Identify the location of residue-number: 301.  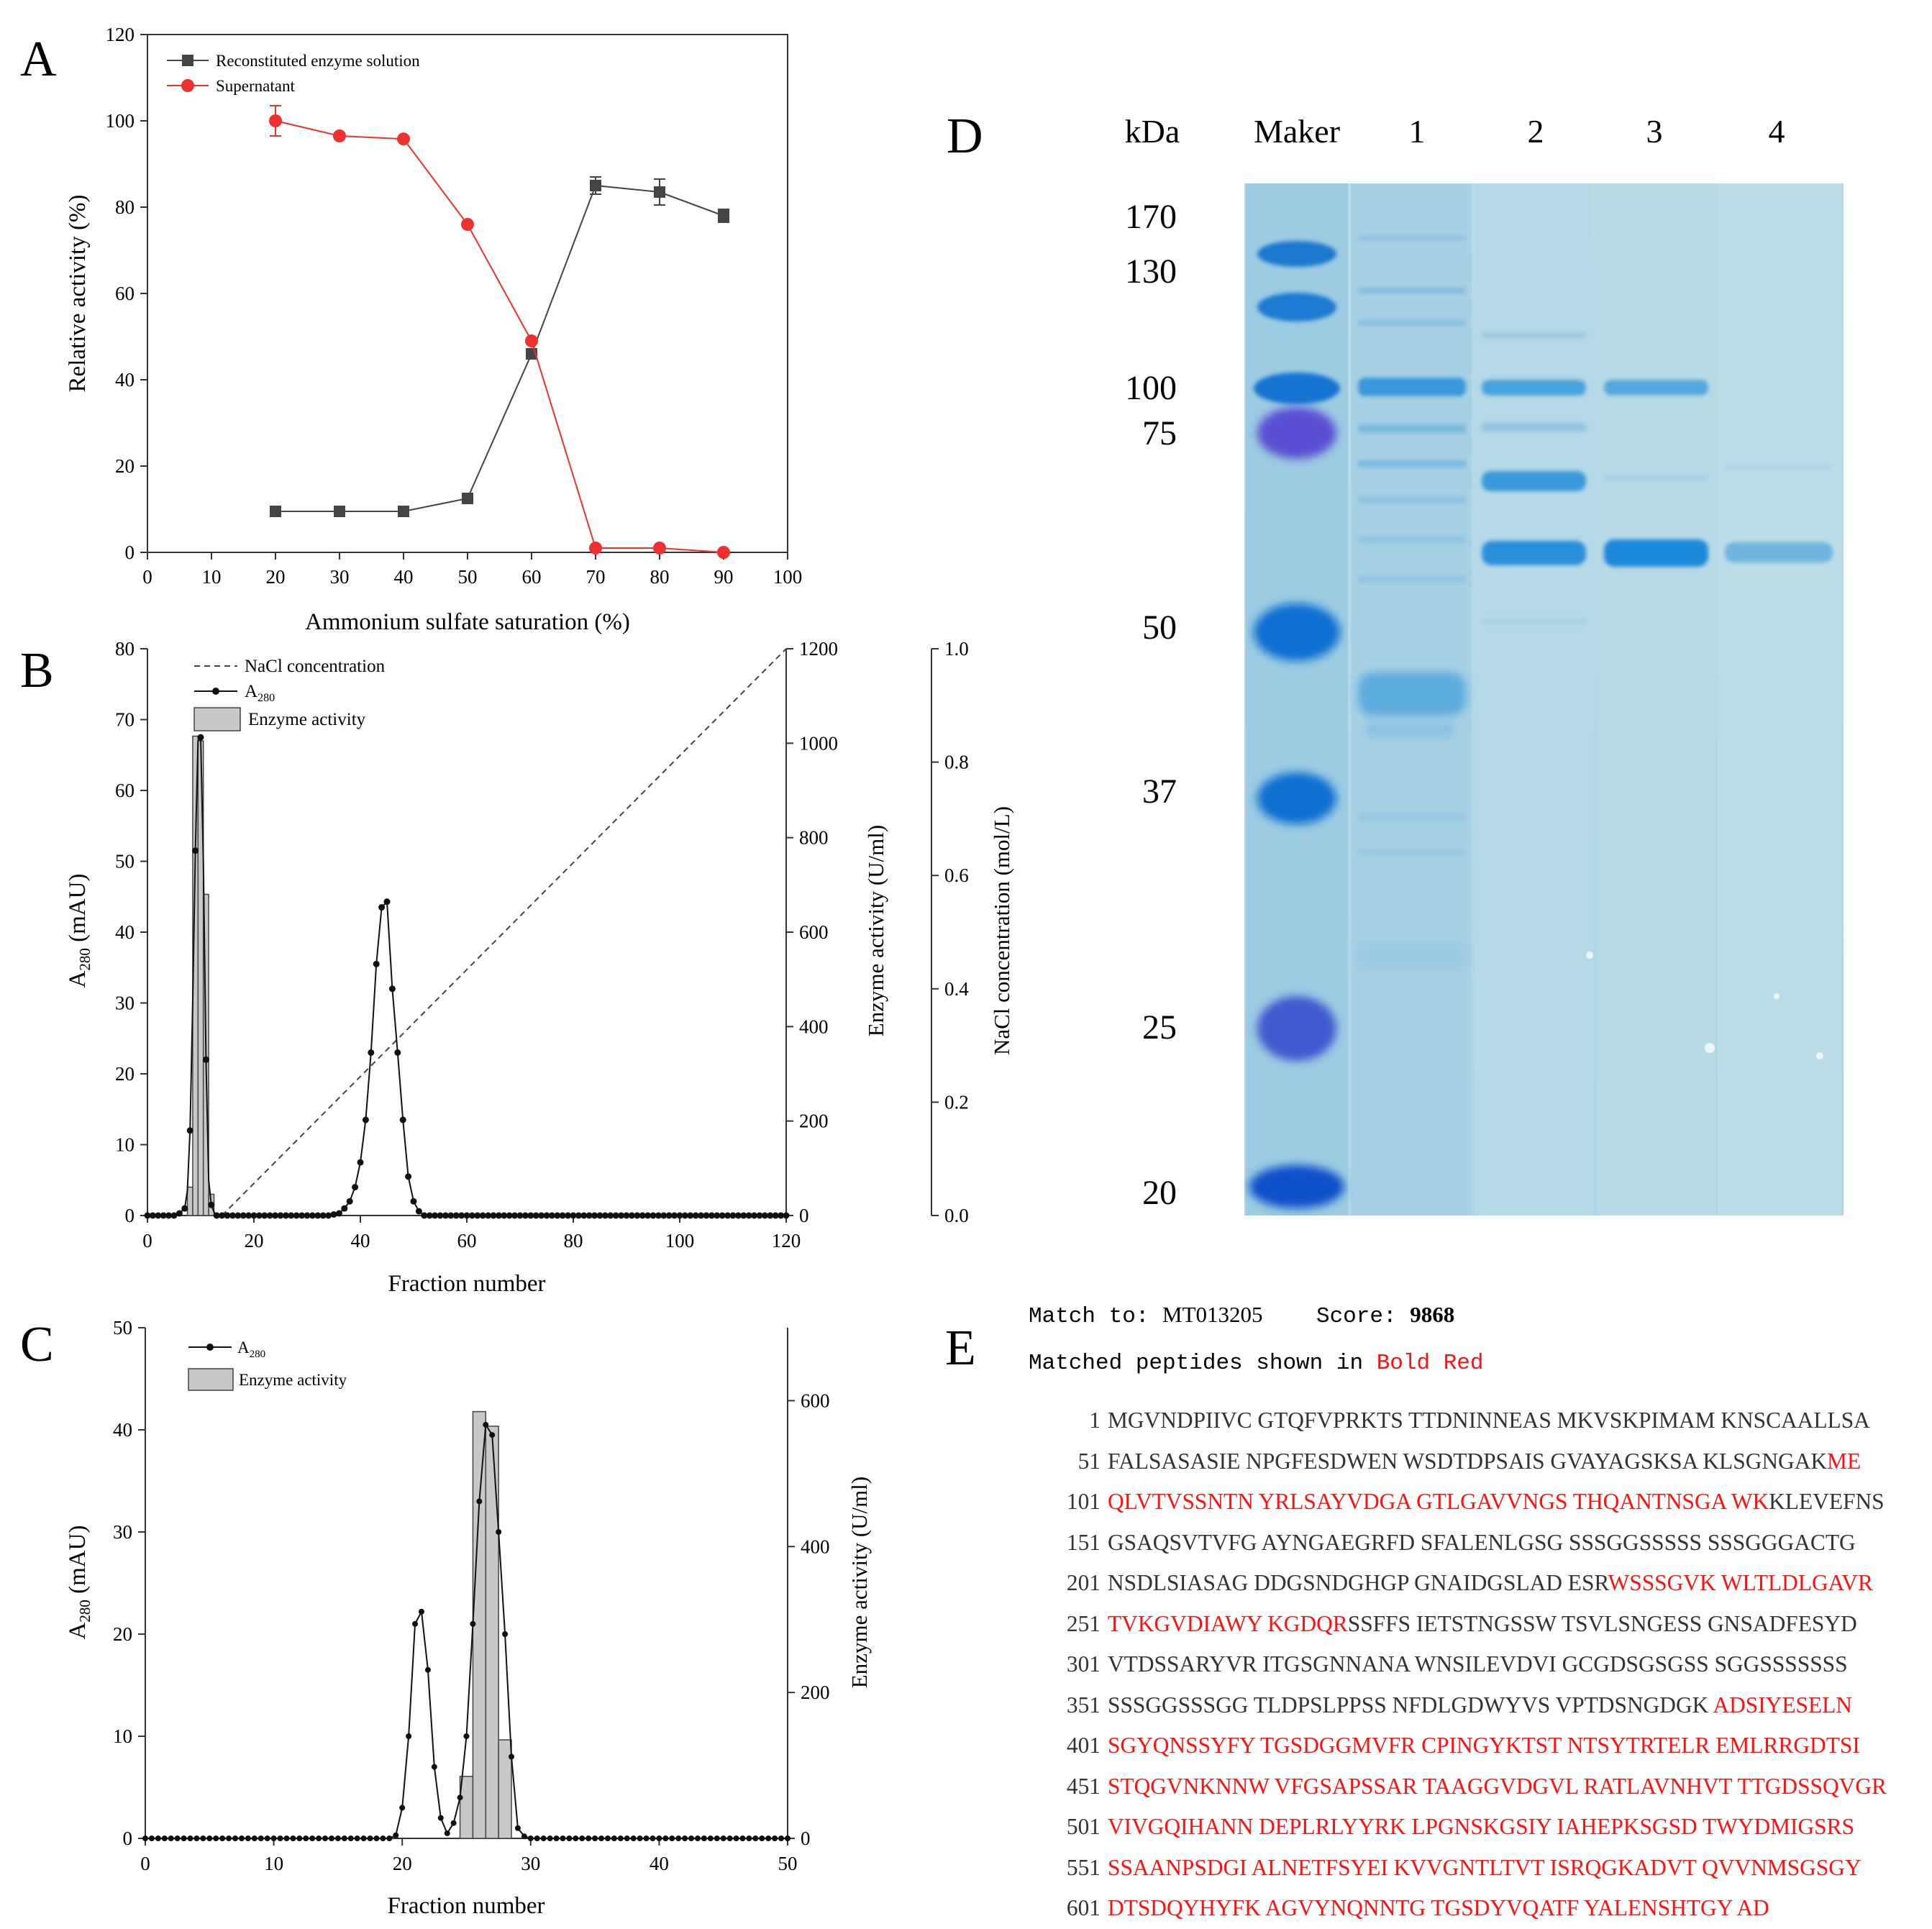
(1084, 1664).